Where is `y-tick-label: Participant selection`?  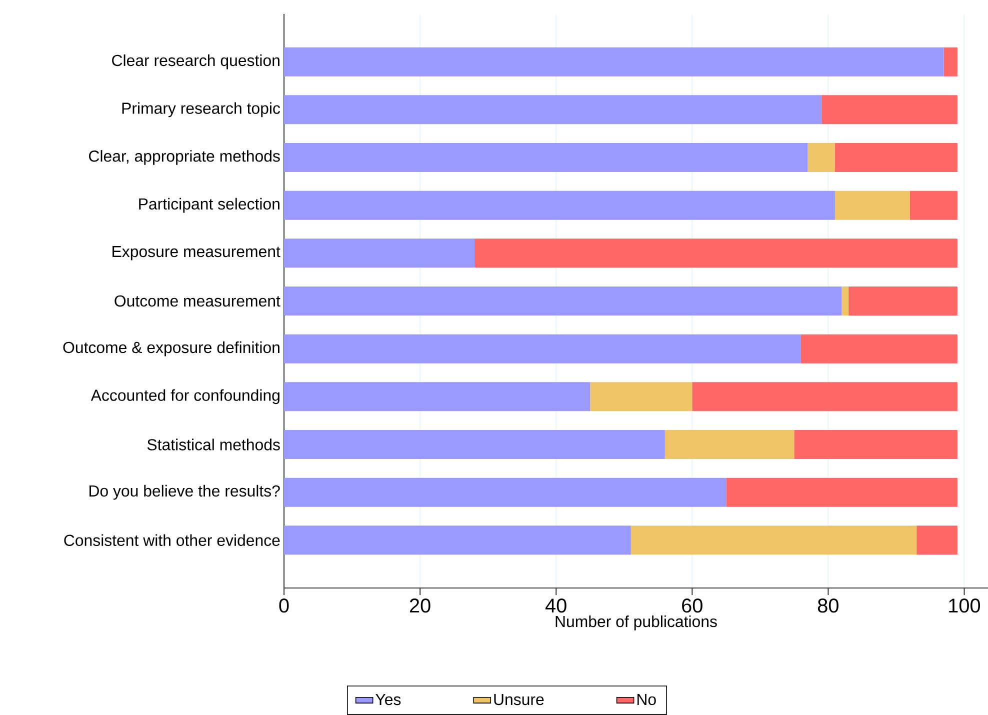 y-tick-label: Participant selection is located at coordinates (209, 205).